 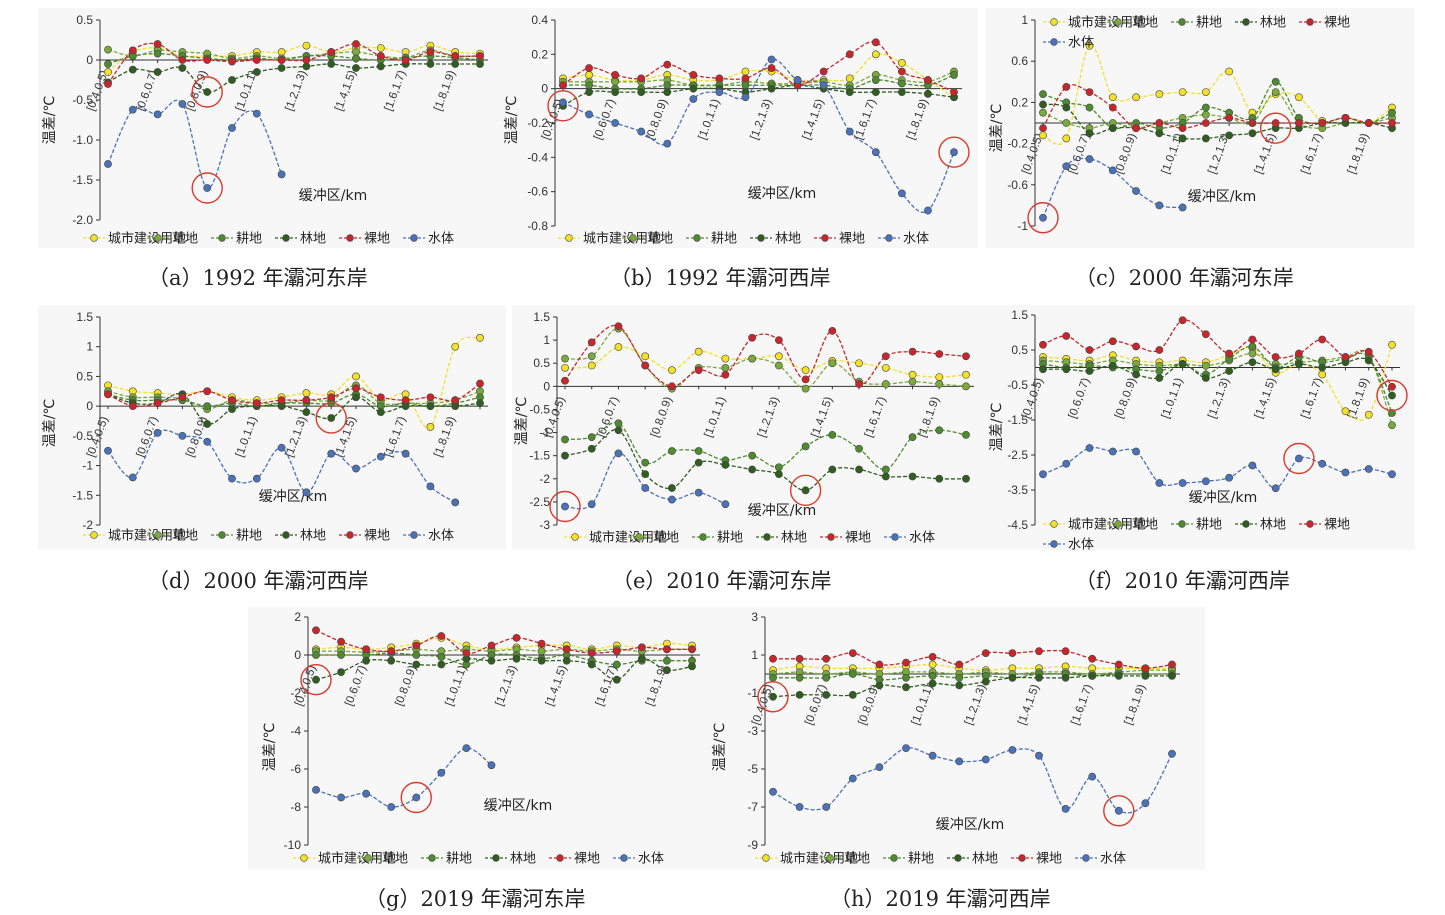 What do you see at coordinates (1184, 278) in the screenshot?
I see `caption-c: （c）2000 年灞河东岸` at bounding box center [1184, 278].